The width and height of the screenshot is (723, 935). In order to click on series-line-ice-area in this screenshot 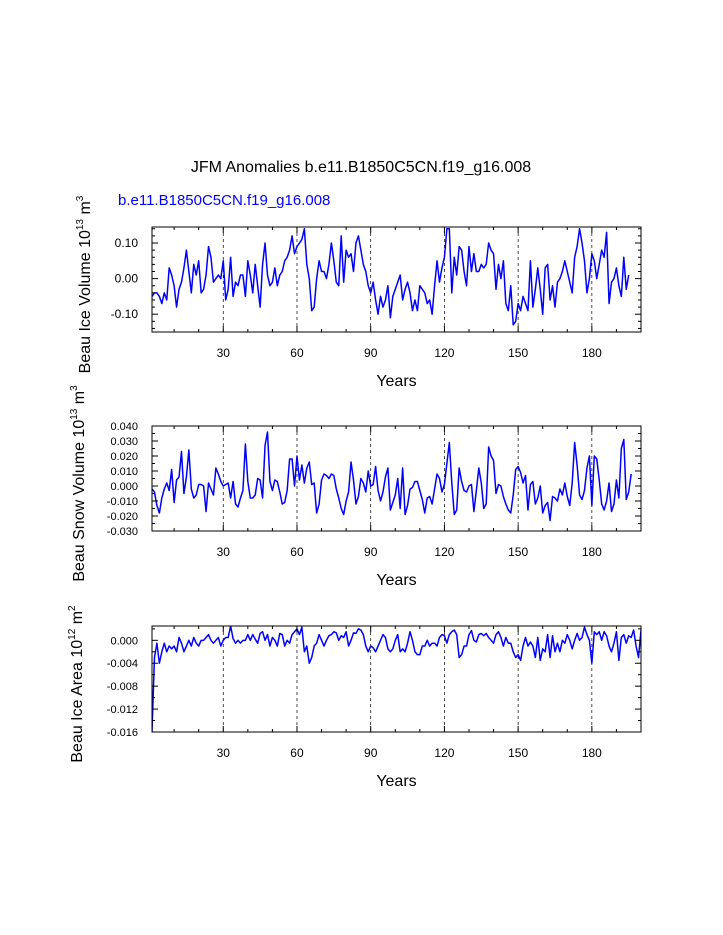, I will do `click(396, 679)`.